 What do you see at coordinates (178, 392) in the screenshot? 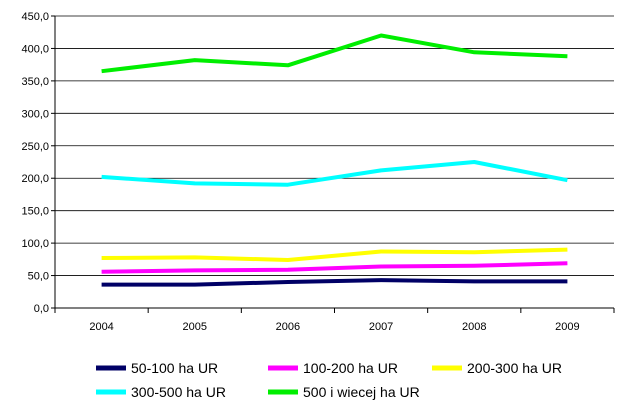
I see `legend-label: 300-500 ha UR` at bounding box center [178, 392].